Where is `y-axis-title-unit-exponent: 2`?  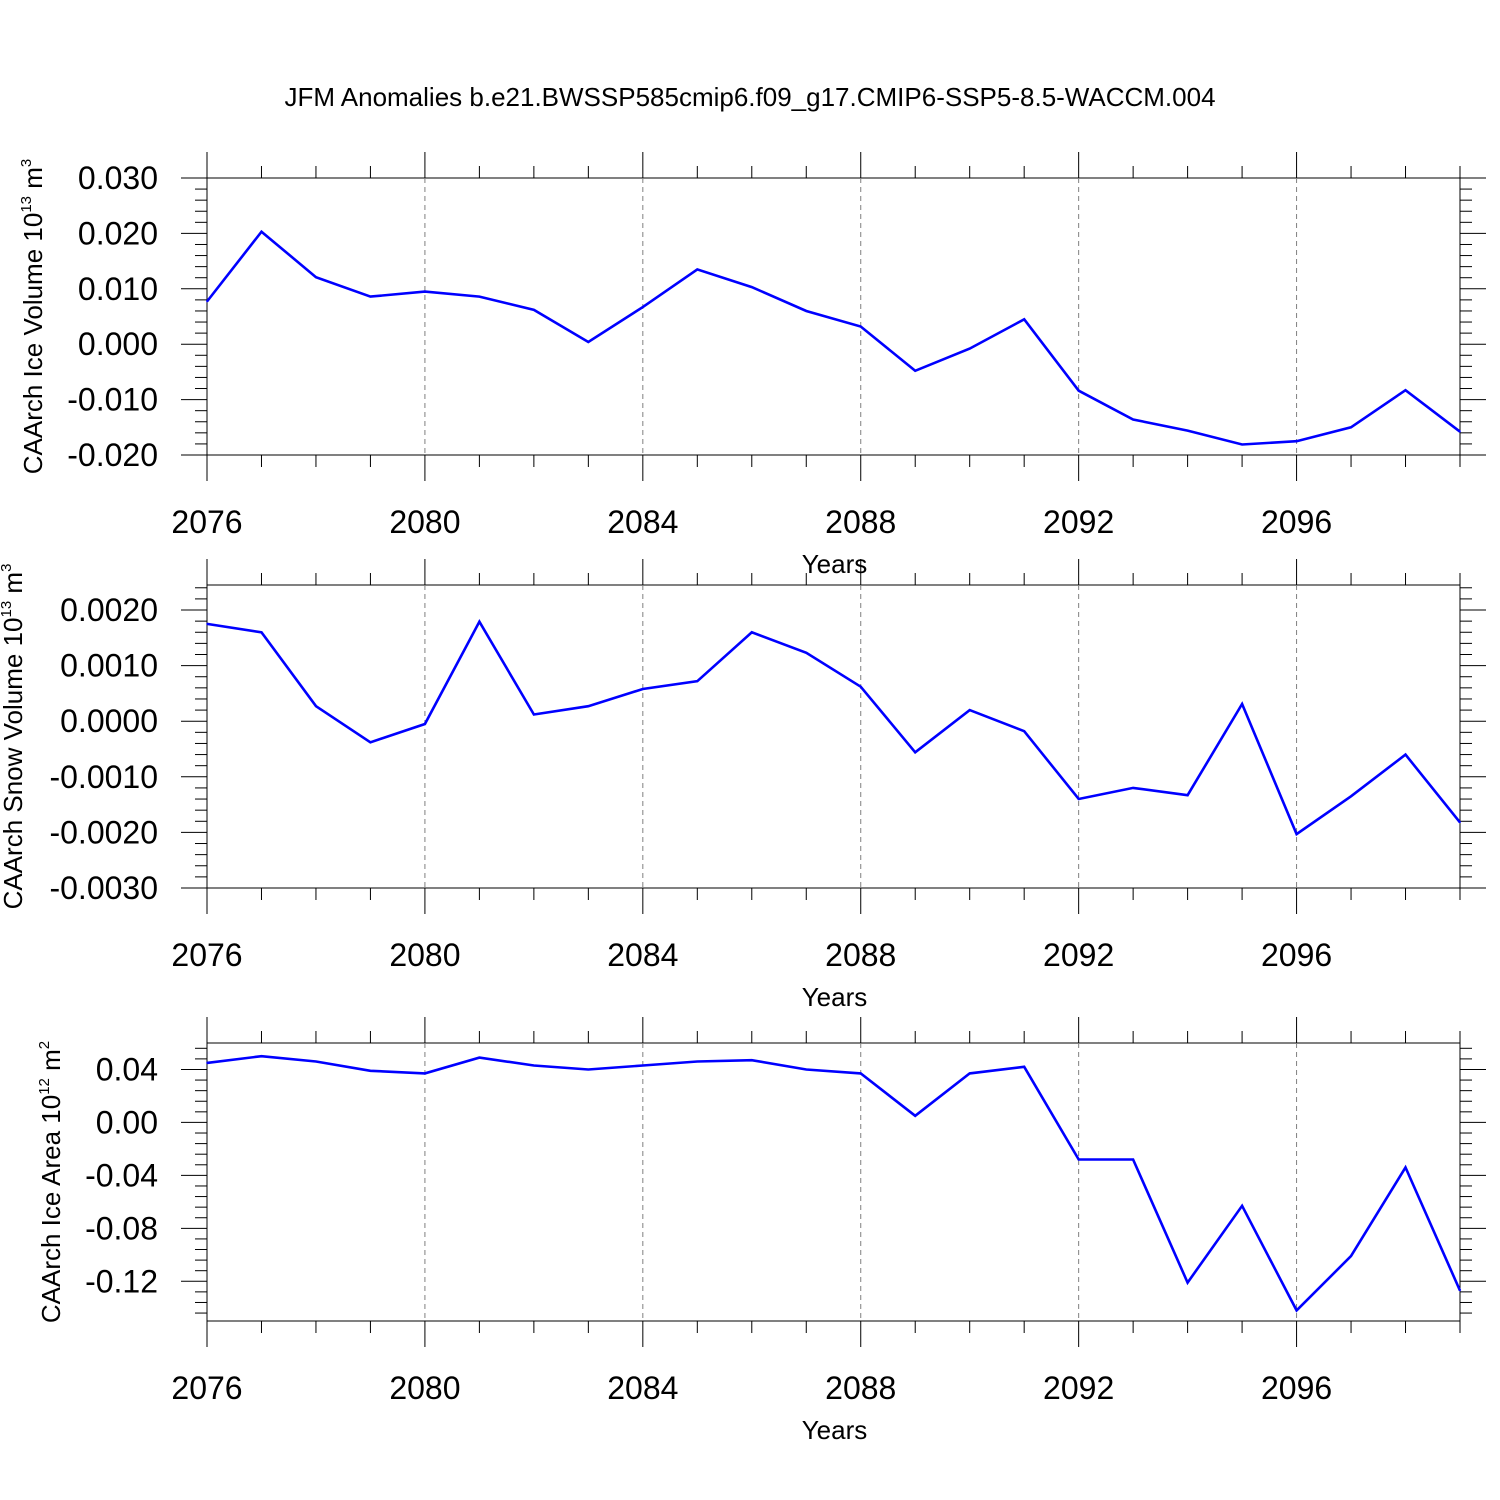 y-axis-title-unit-exponent: 2 is located at coordinates (44, 1045).